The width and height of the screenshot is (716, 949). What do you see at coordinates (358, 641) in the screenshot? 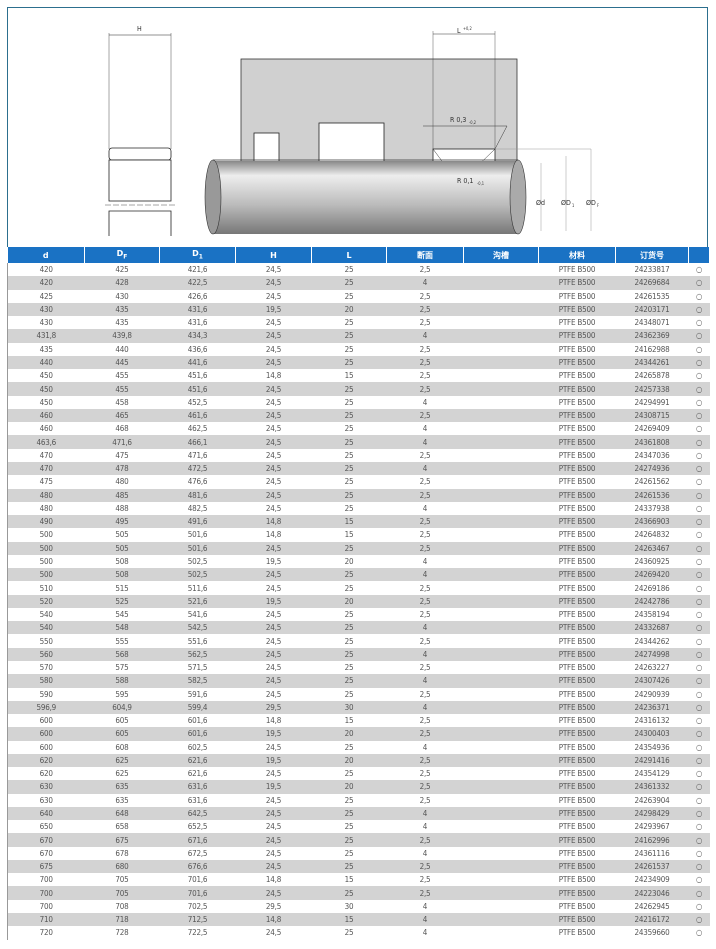
I see `table-row: 550 555 551,6 24,5 25 2,5 PTFE B500 24344262 ○` at bounding box center [358, 641].